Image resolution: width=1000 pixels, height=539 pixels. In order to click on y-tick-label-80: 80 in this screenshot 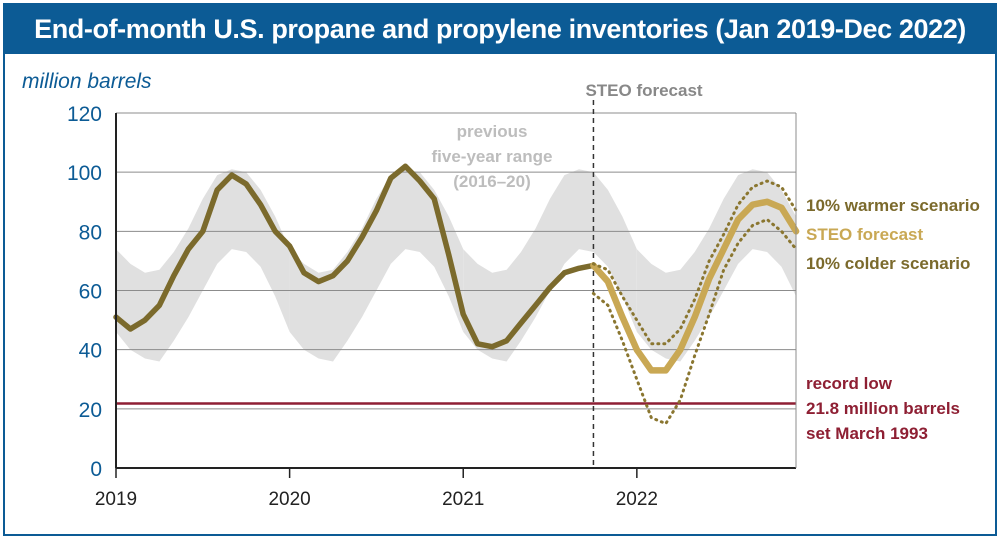, I will do `click(90, 232)`.